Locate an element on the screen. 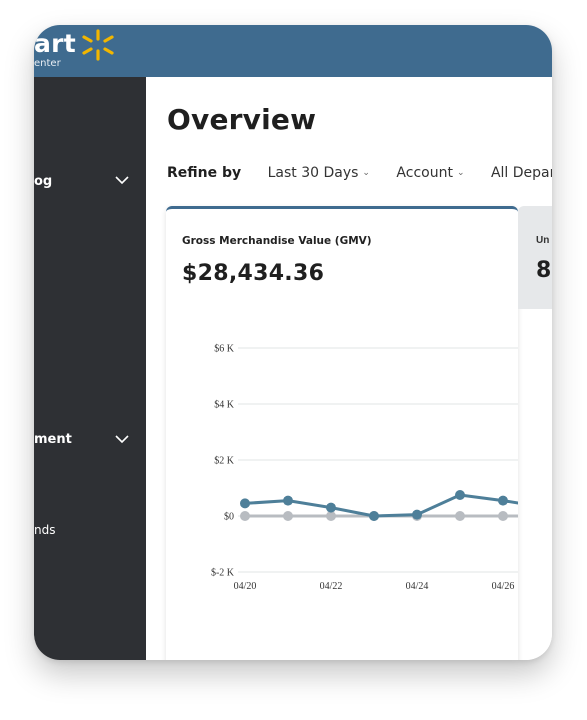  x-tick-label: 04/22 is located at coordinates (331, 586).